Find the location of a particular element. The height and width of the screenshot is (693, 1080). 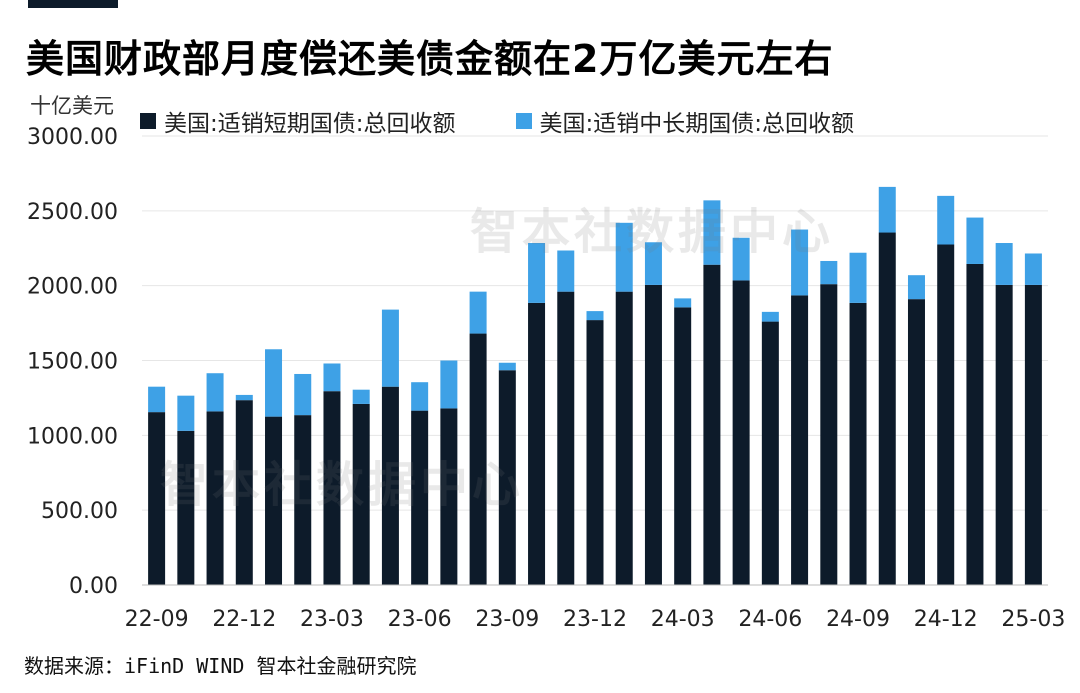

y-tick-label: 0.00 is located at coordinates (93, 586).